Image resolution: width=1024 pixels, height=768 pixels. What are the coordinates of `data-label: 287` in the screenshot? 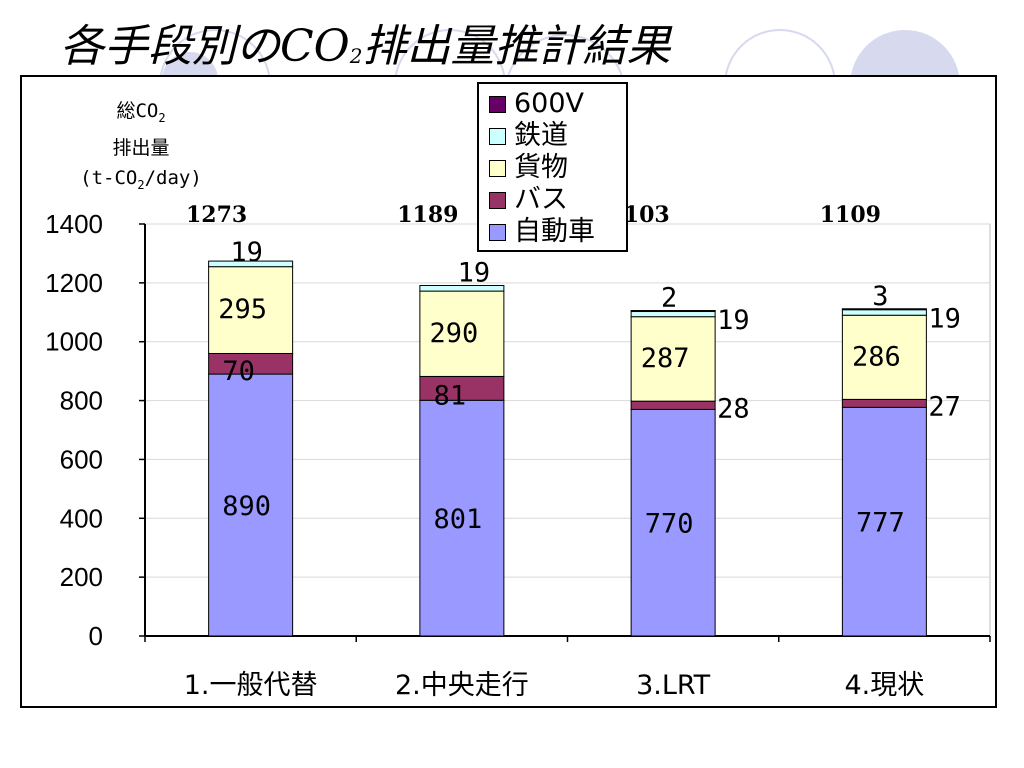 It's located at (665, 358).